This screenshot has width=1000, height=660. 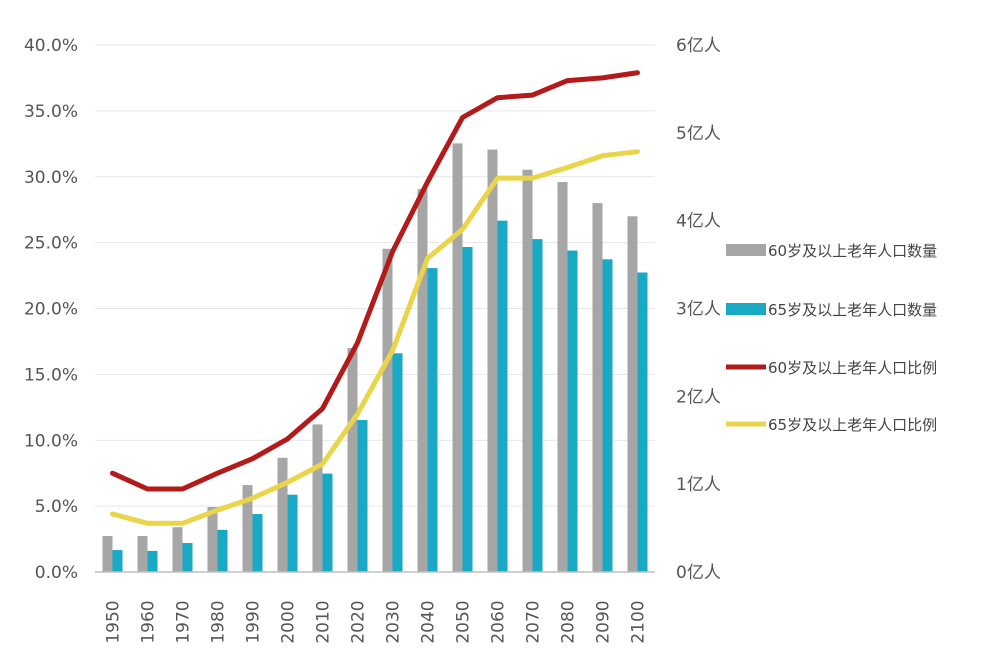 I want to click on x-axis-tick-label: 2030, so click(x=394, y=621).